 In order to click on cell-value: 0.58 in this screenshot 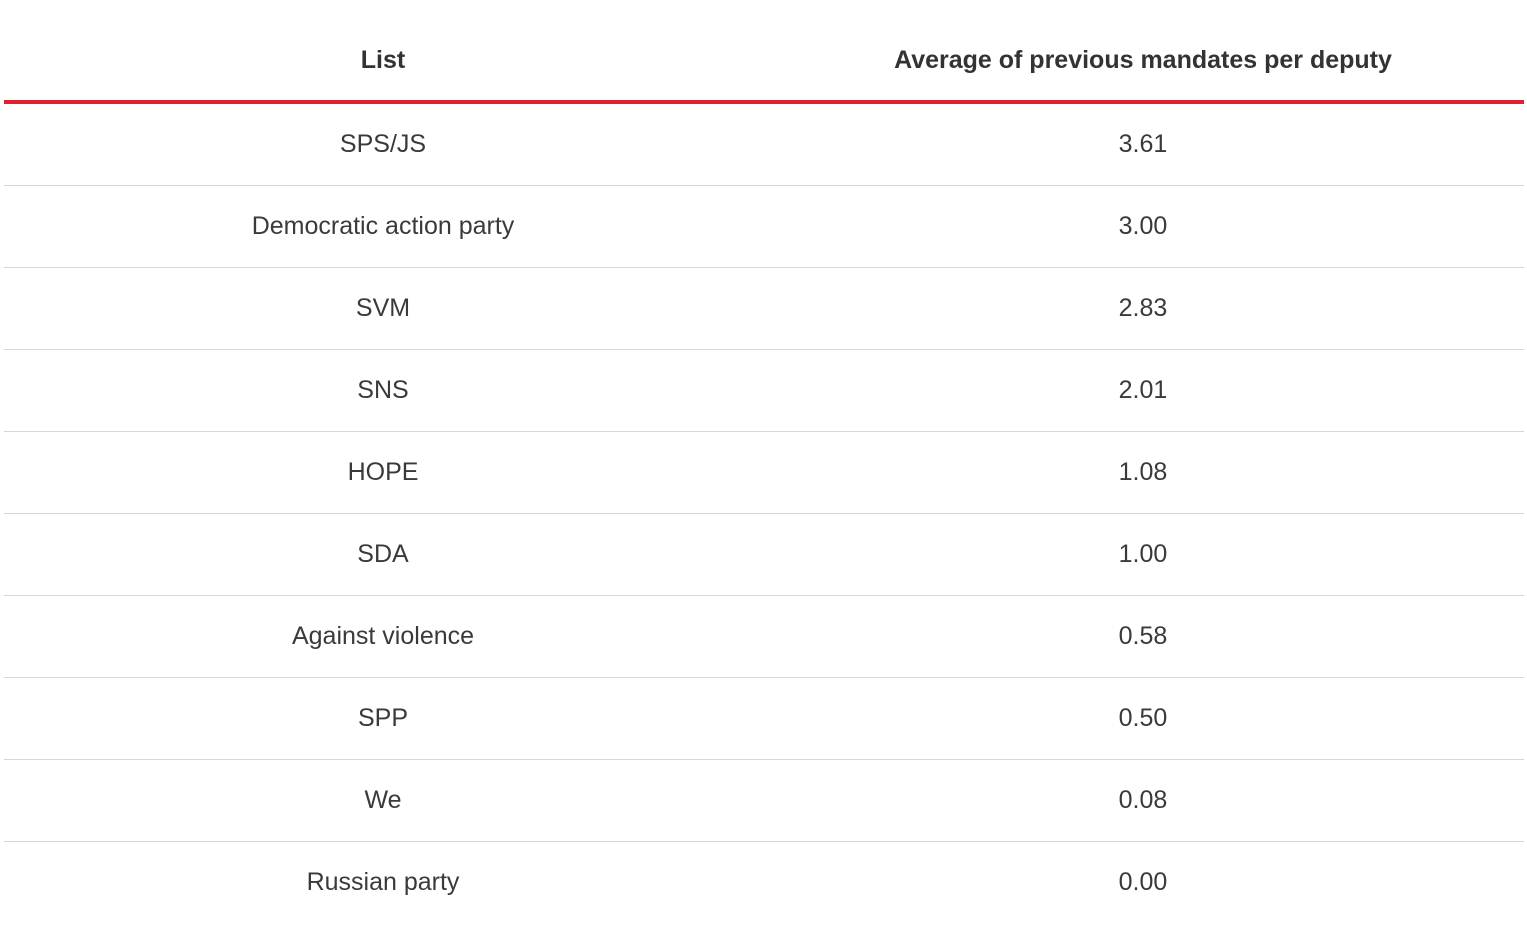, I will do `click(1143, 636)`.